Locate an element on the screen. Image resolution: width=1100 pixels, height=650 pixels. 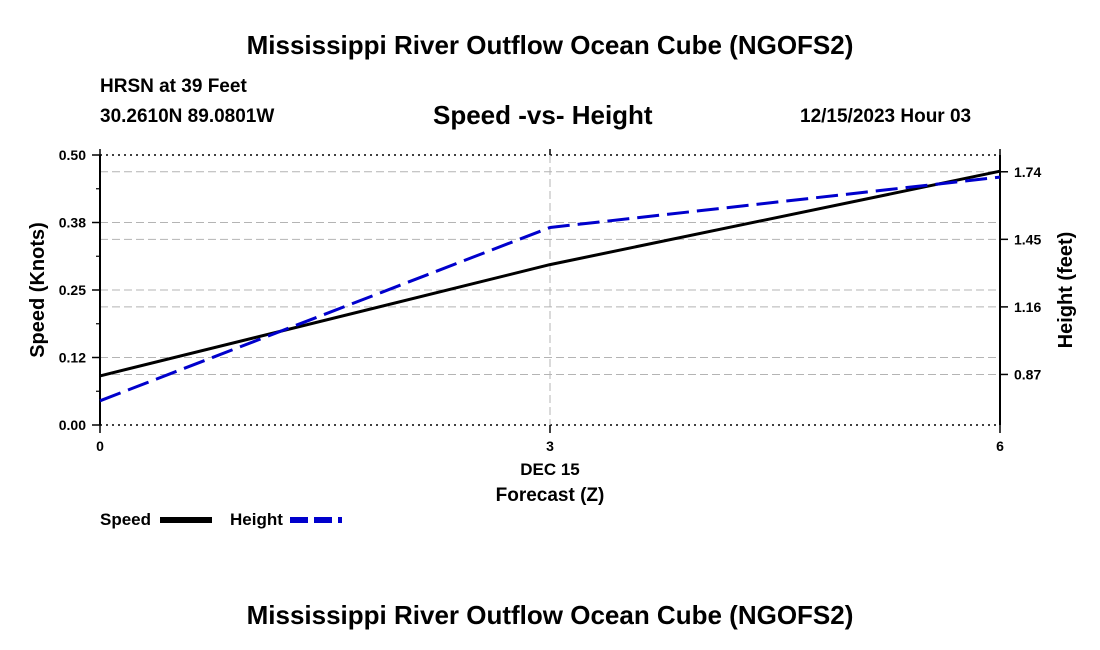
left-tick-label: 0.25 is located at coordinates (72, 290).